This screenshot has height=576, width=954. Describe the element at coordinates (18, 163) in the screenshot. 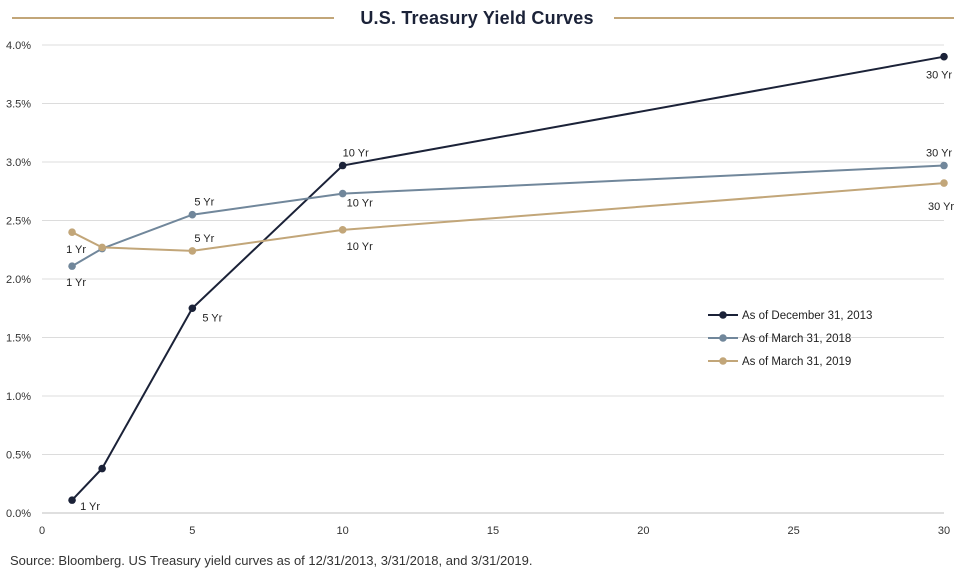

I see `y-tick-label: 3.0%` at that location.